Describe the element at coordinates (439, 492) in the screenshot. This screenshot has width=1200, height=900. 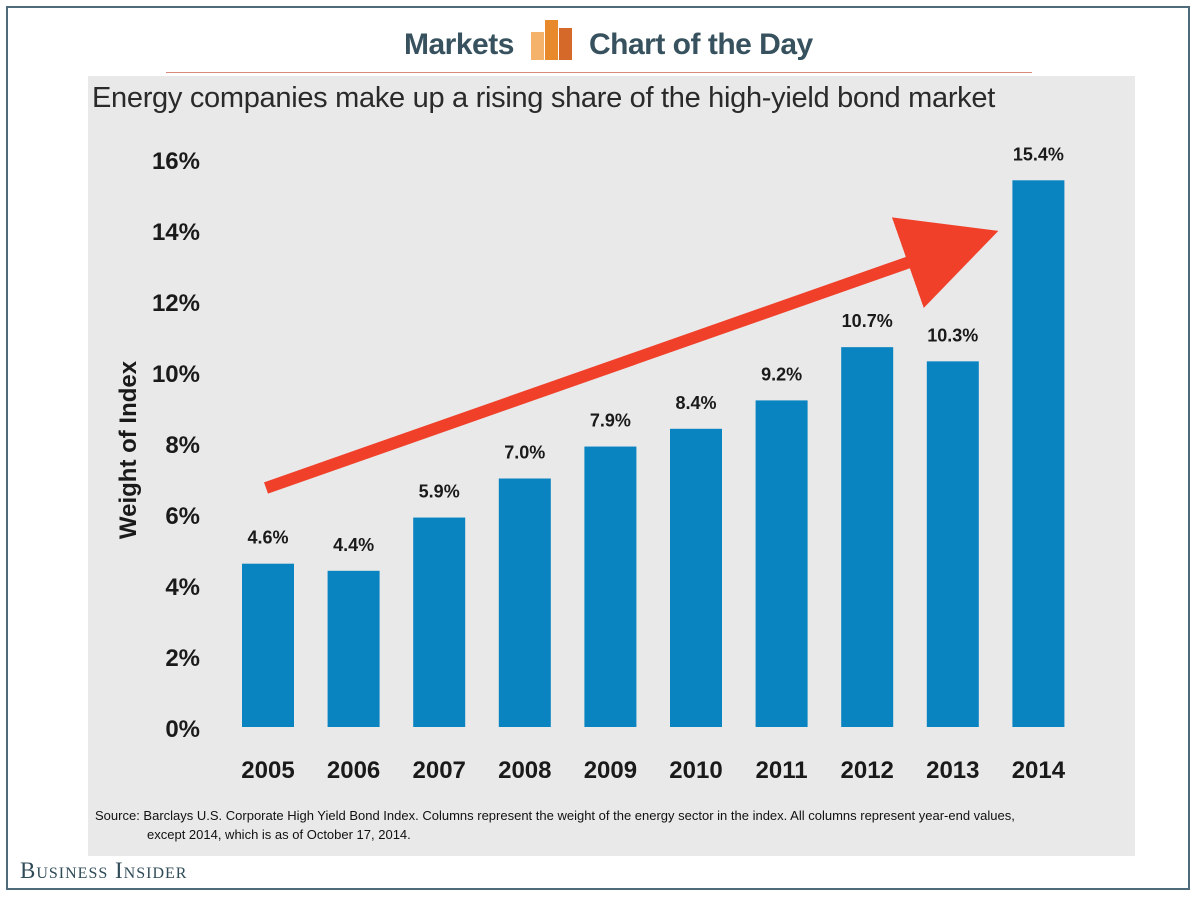
I see `value-label: 5.9%` at that location.